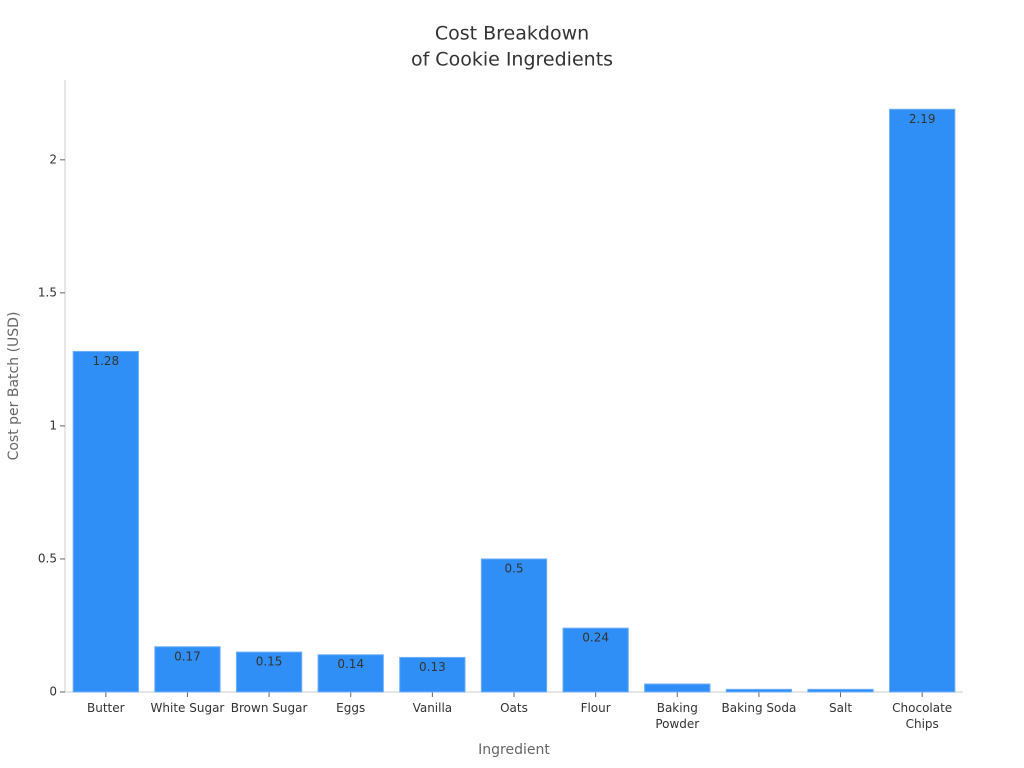 This screenshot has width=1024, height=768. Describe the element at coordinates (187, 656) in the screenshot. I see `value-label: 0.17` at that location.